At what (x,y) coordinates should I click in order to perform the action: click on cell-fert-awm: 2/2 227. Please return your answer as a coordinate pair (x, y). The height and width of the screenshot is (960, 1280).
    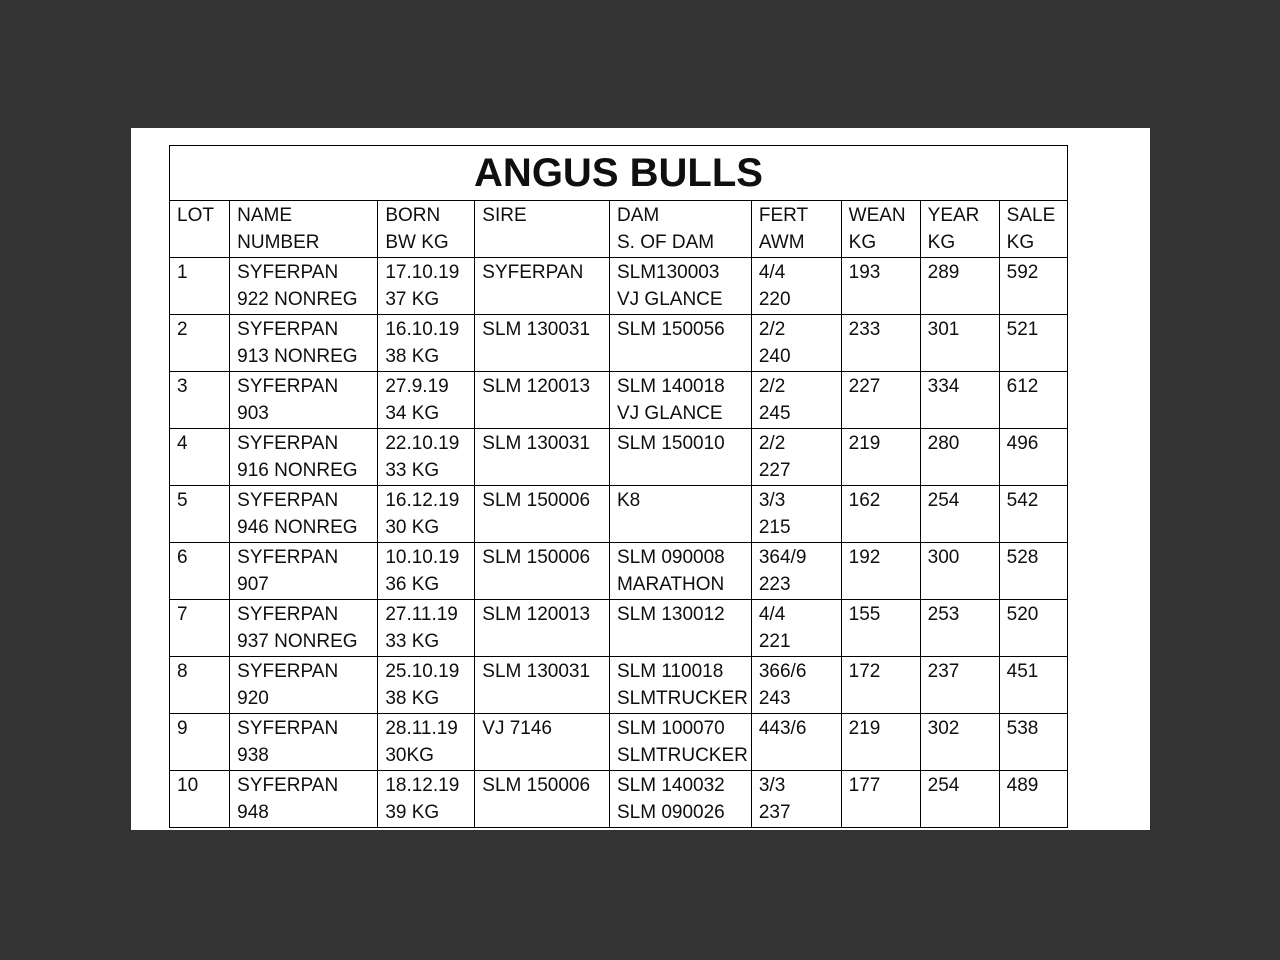
    Looking at the image, I should click on (796, 457).